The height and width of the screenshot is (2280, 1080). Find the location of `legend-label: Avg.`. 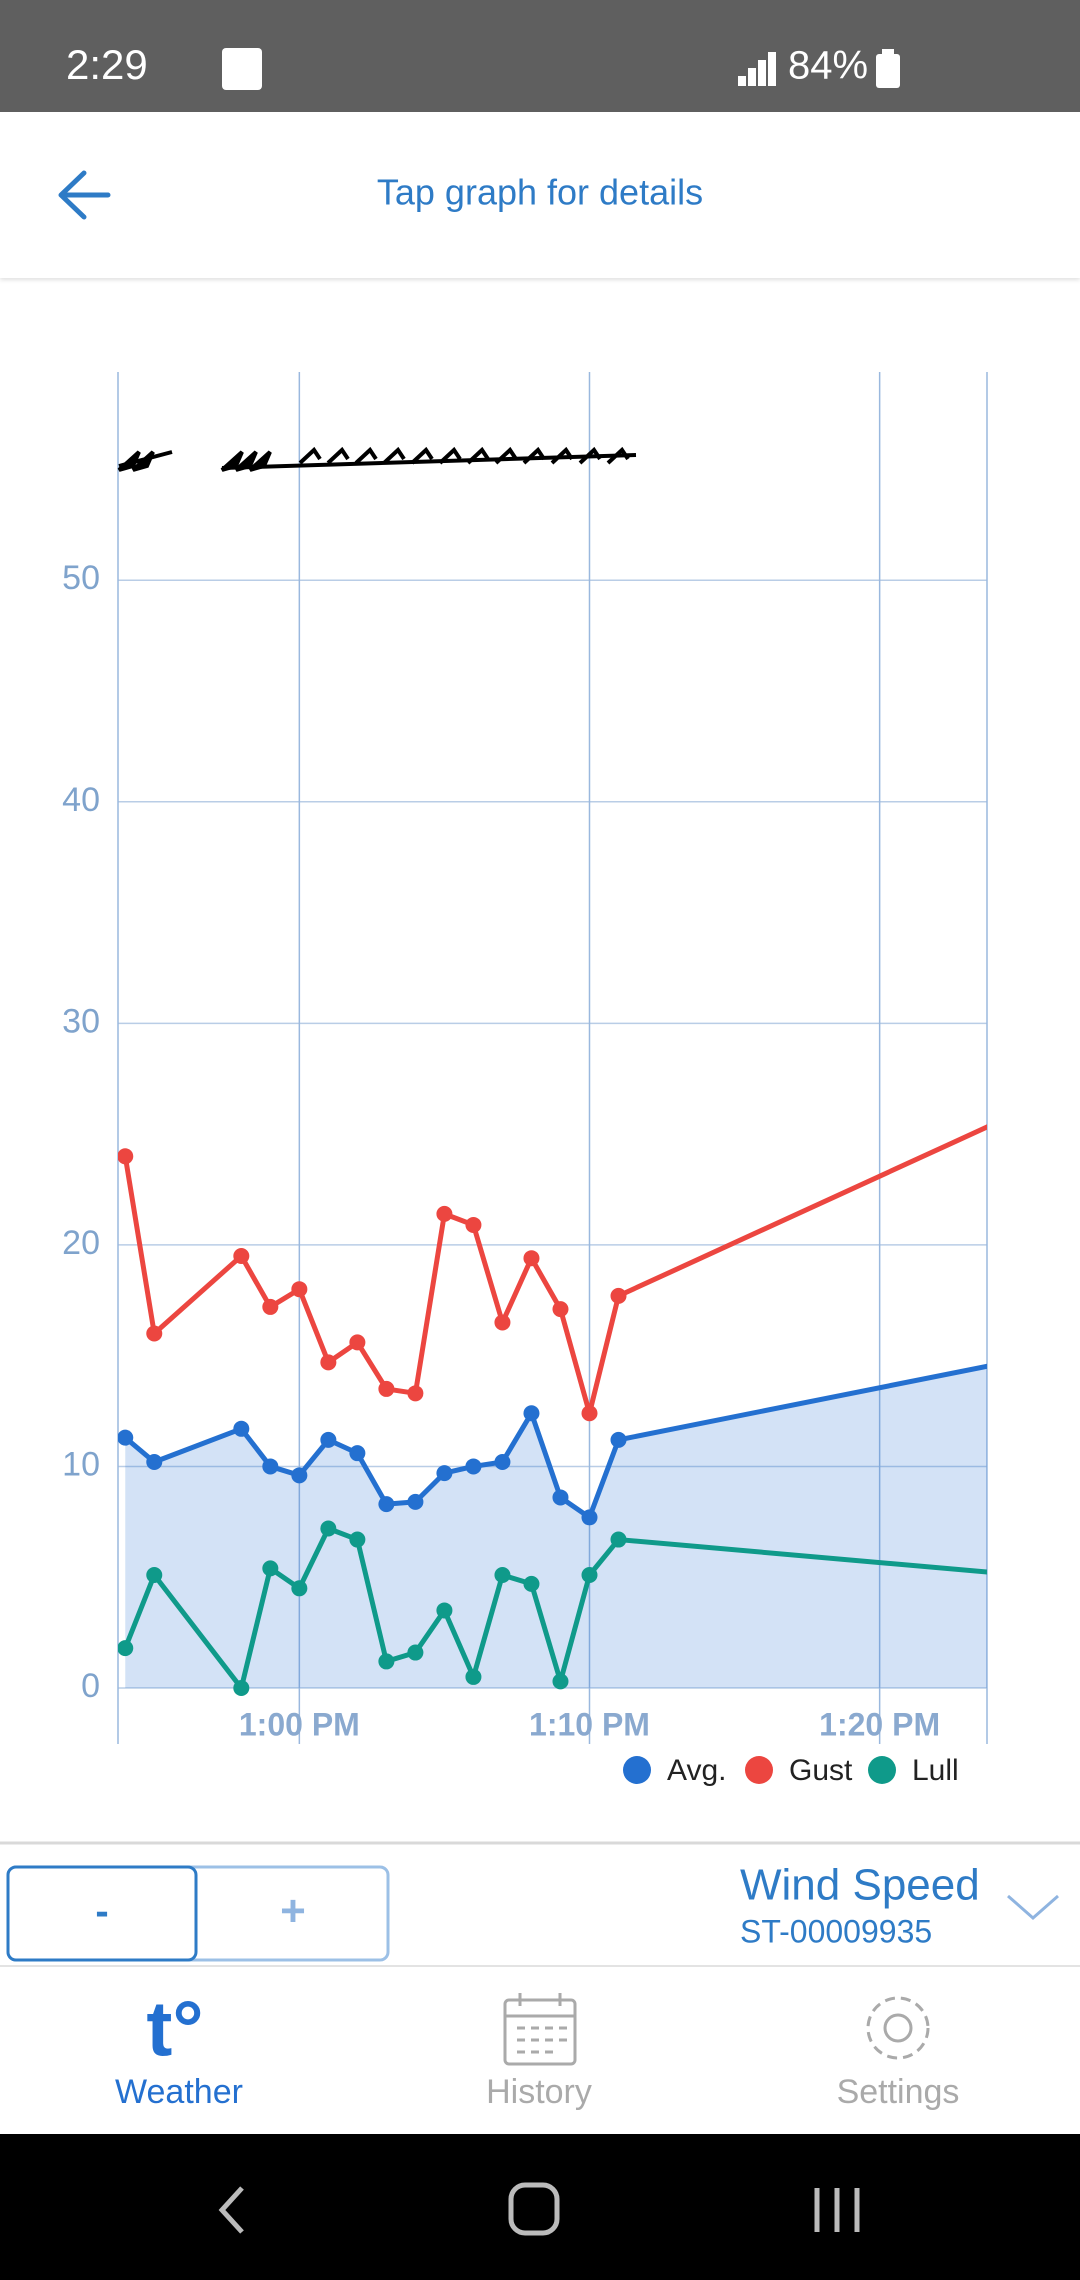

legend-label: Avg. is located at coordinates (697, 1770).